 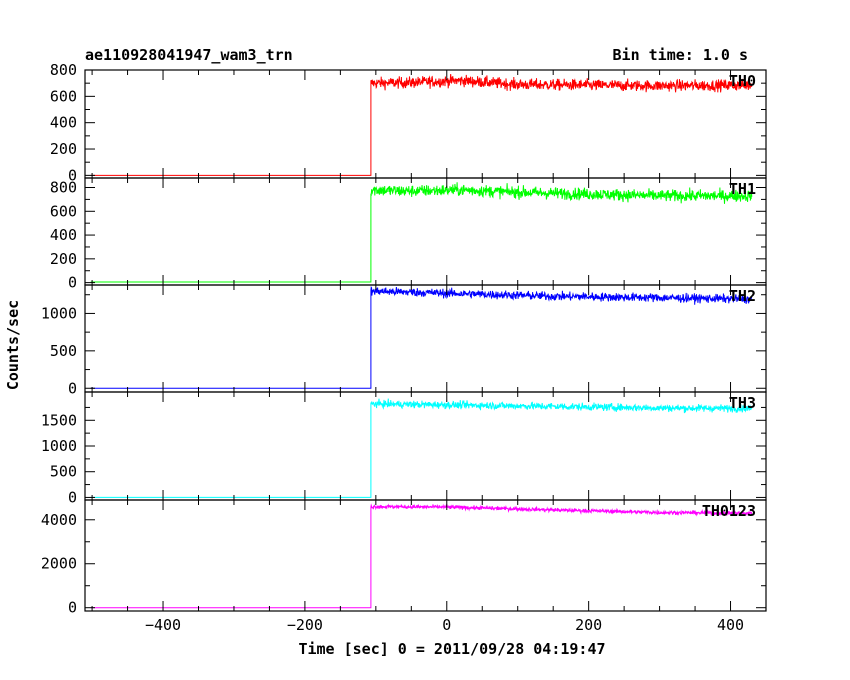 What do you see at coordinates (446, 625) in the screenshot?
I see `x-tick-label: 0` at bounding box center [446, 625].